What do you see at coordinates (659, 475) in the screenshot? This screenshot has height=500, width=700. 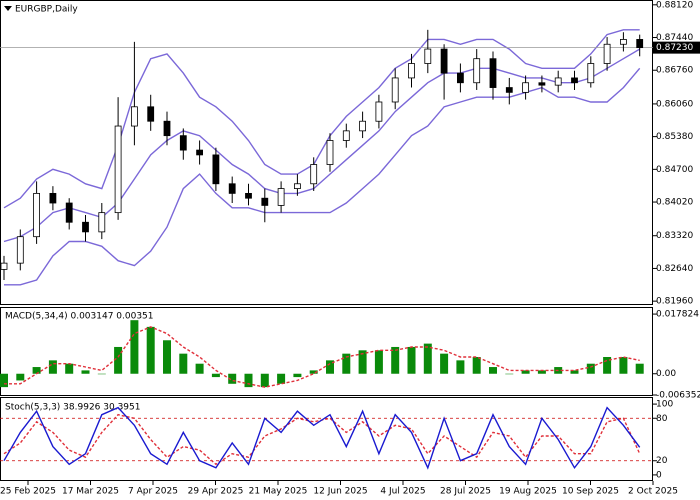 I see `y-tick-label: 0` at bounding box center [659, 475].